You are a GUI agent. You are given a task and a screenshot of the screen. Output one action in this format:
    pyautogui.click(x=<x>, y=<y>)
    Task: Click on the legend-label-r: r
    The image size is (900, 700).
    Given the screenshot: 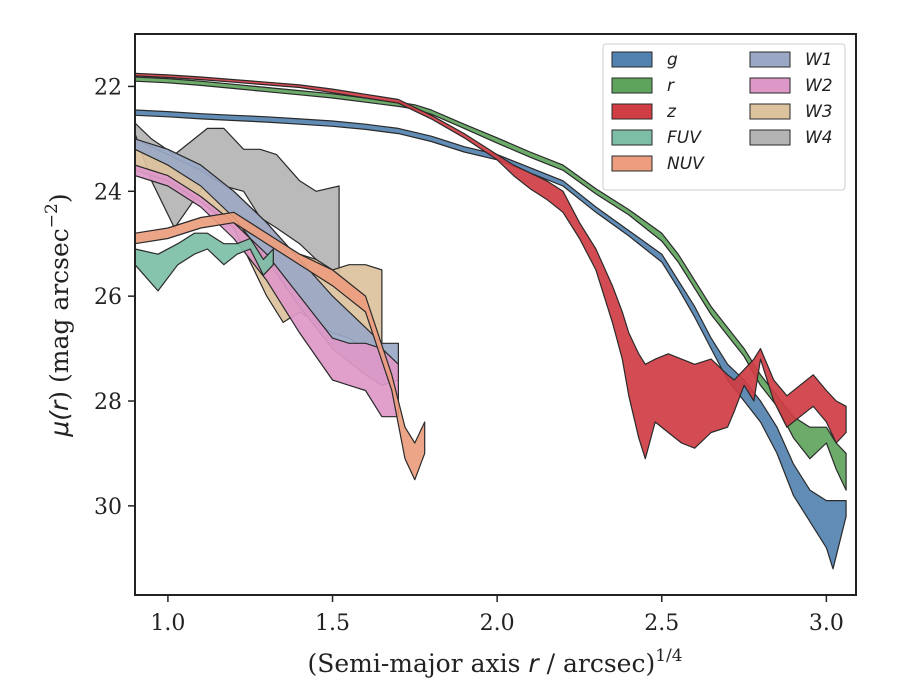 What is the action you would take?
    pyautogui.click(x=671, y=86)
    